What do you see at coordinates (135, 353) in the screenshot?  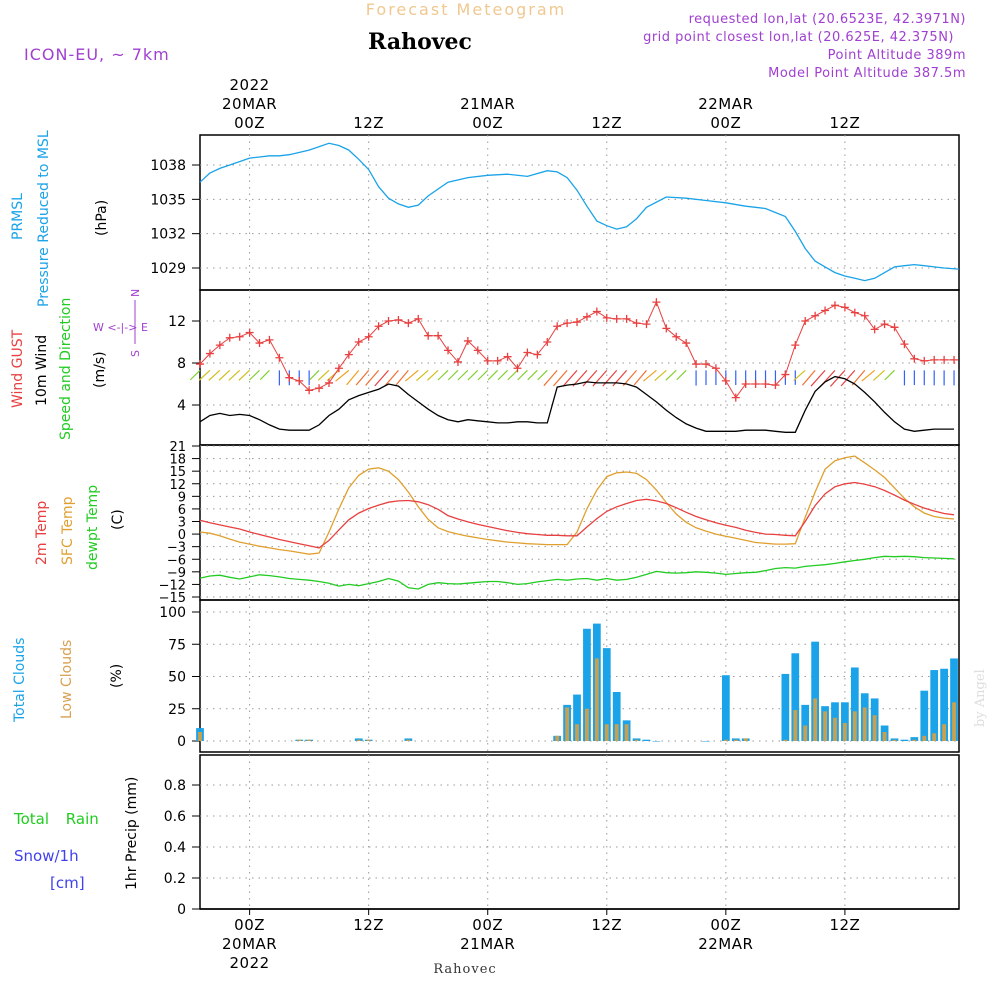 I see `compass-s: S` at bounding box center [135, 353].